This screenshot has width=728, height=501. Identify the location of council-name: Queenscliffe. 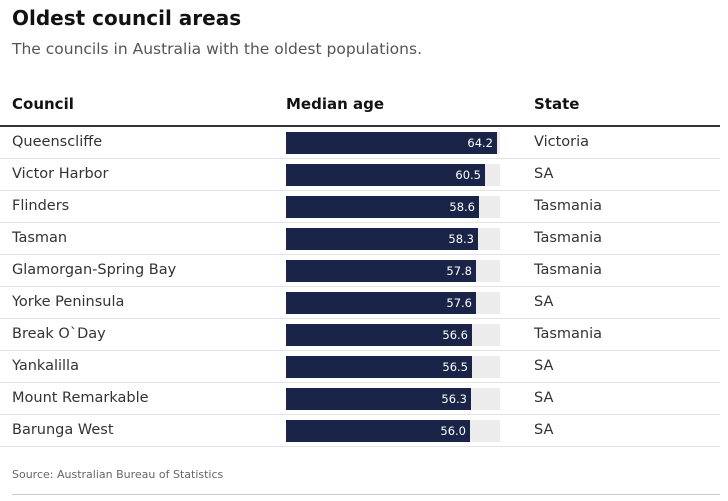
(57, 142).